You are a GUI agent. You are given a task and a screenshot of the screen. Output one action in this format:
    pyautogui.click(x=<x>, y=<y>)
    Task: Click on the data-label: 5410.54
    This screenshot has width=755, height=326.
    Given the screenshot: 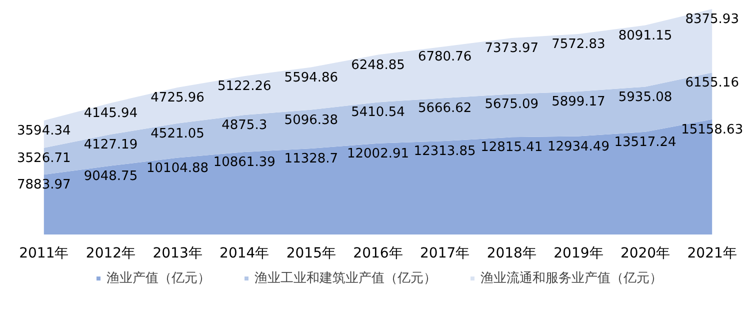 What is the action you would take?
    pyautogui.click(x=378, y=112)
    